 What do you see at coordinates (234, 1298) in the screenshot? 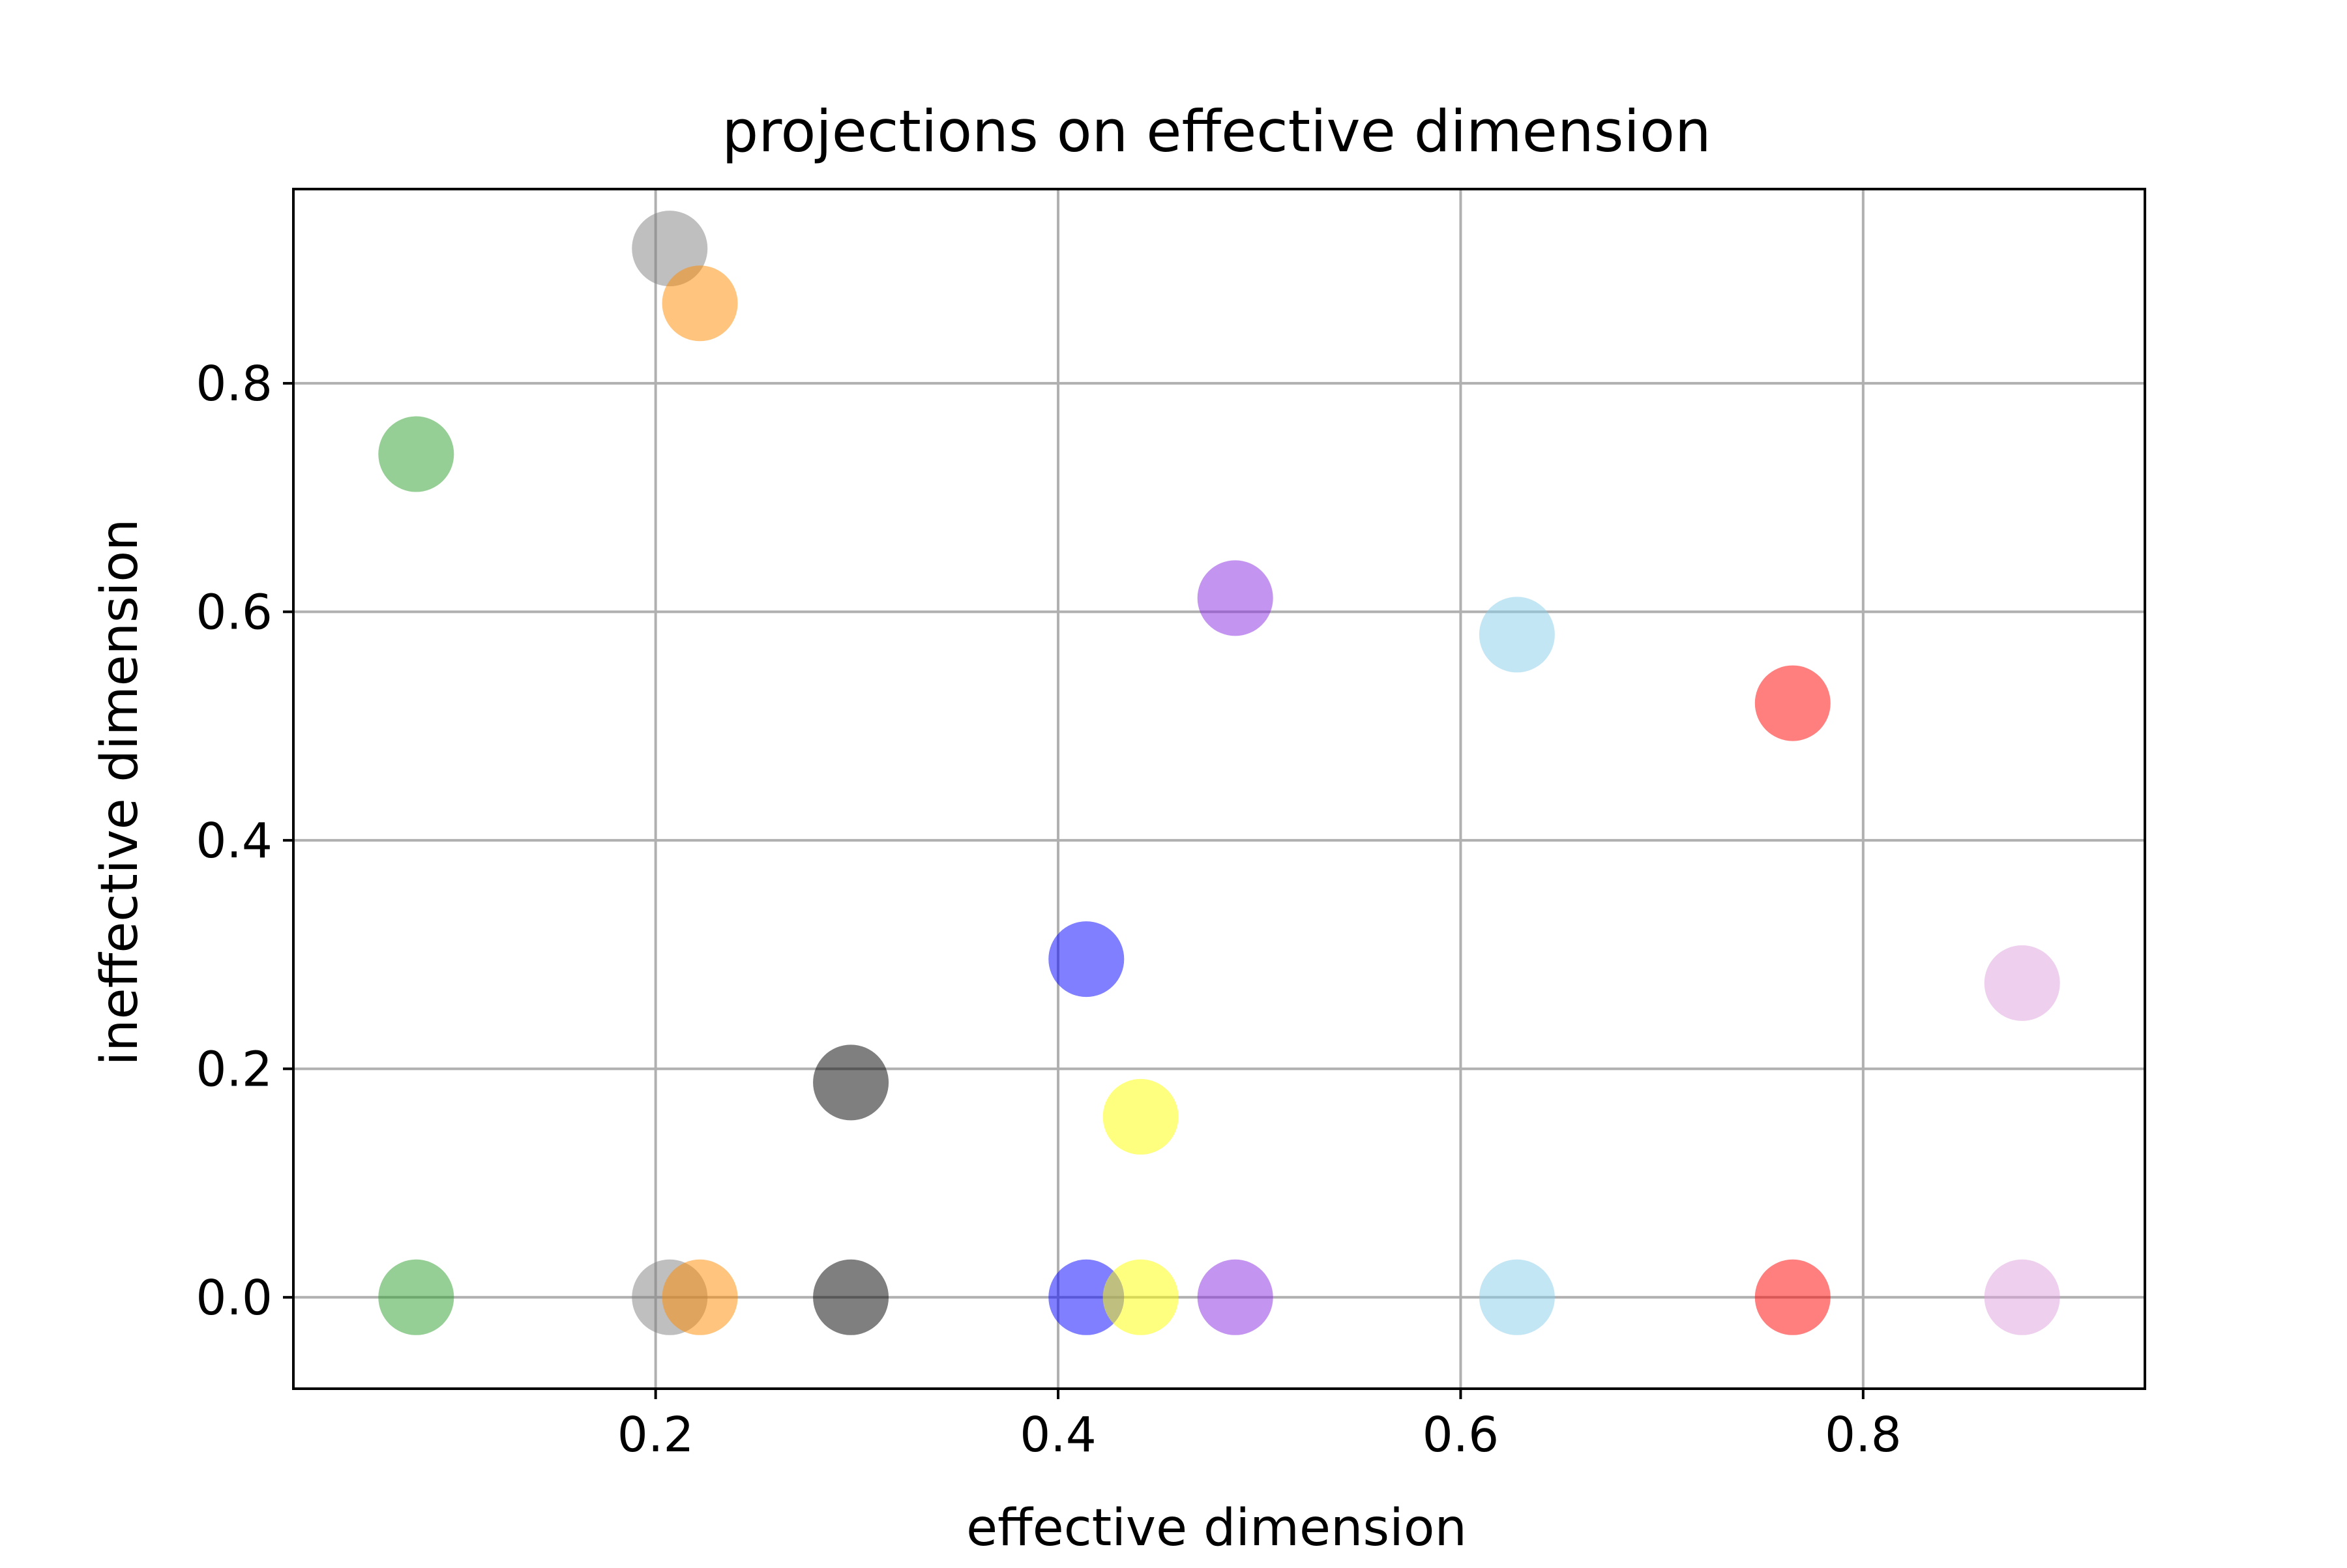
I see `y-tick-label: 0.0` at bounding box center [234, 1298].